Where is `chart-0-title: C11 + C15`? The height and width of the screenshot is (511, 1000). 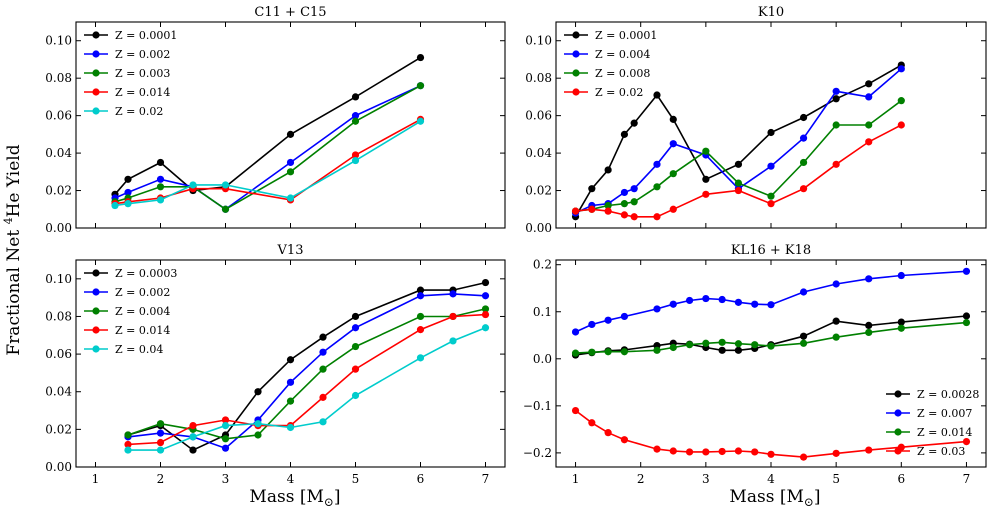
chart-0-title: C11 + C15 is located at coordinates (290, 12).